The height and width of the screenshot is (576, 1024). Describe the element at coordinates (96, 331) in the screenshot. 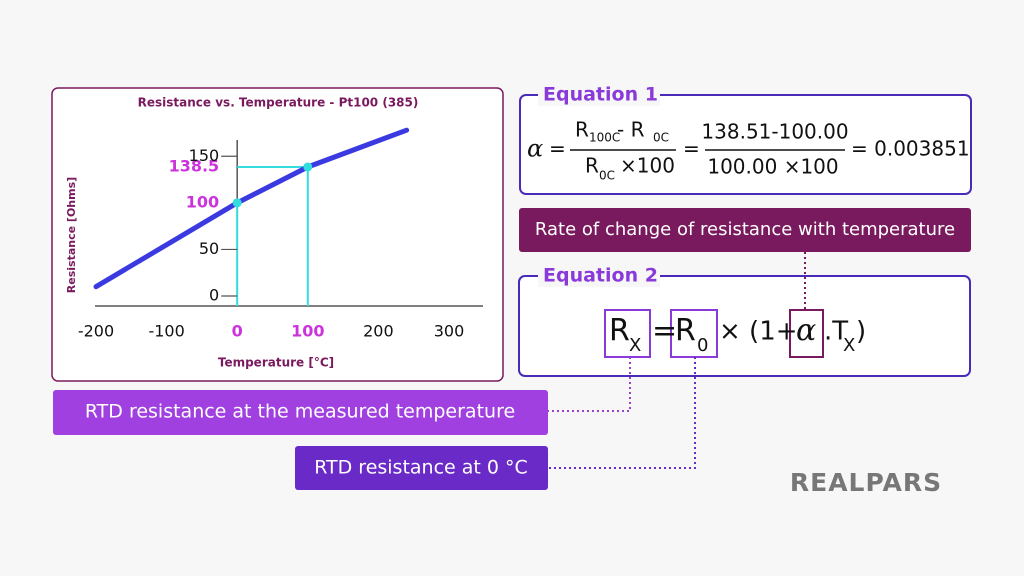

I see `x-tick-label: -200` at that location.